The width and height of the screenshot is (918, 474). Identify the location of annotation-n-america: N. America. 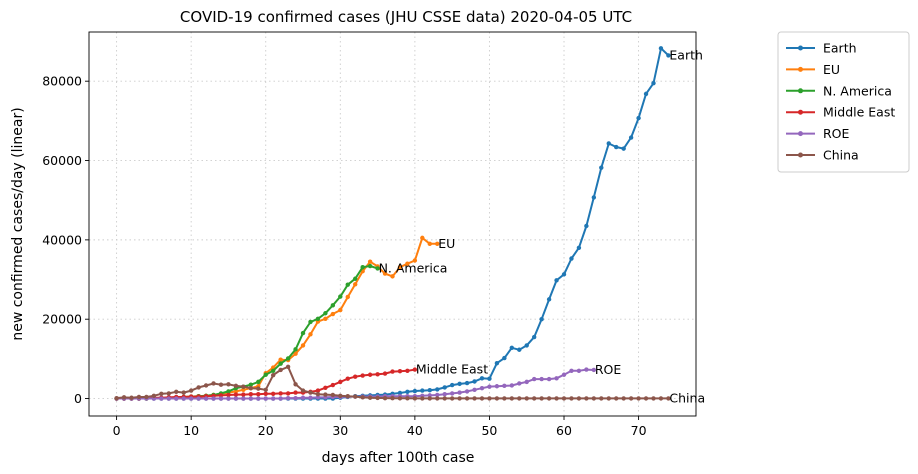
(413, 267).